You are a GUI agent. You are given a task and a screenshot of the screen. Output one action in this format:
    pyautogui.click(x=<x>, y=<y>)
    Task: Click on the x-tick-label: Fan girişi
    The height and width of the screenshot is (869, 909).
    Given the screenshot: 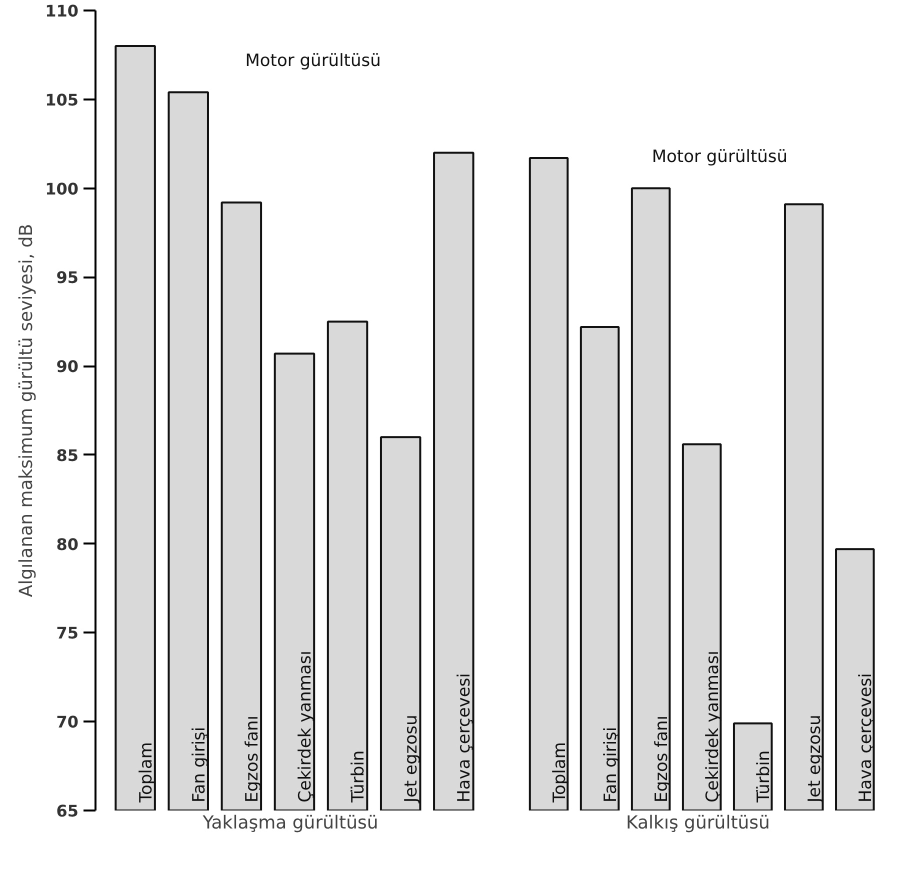 What is the action you would take?
    pyautogui.click(x=199, y=764)
    